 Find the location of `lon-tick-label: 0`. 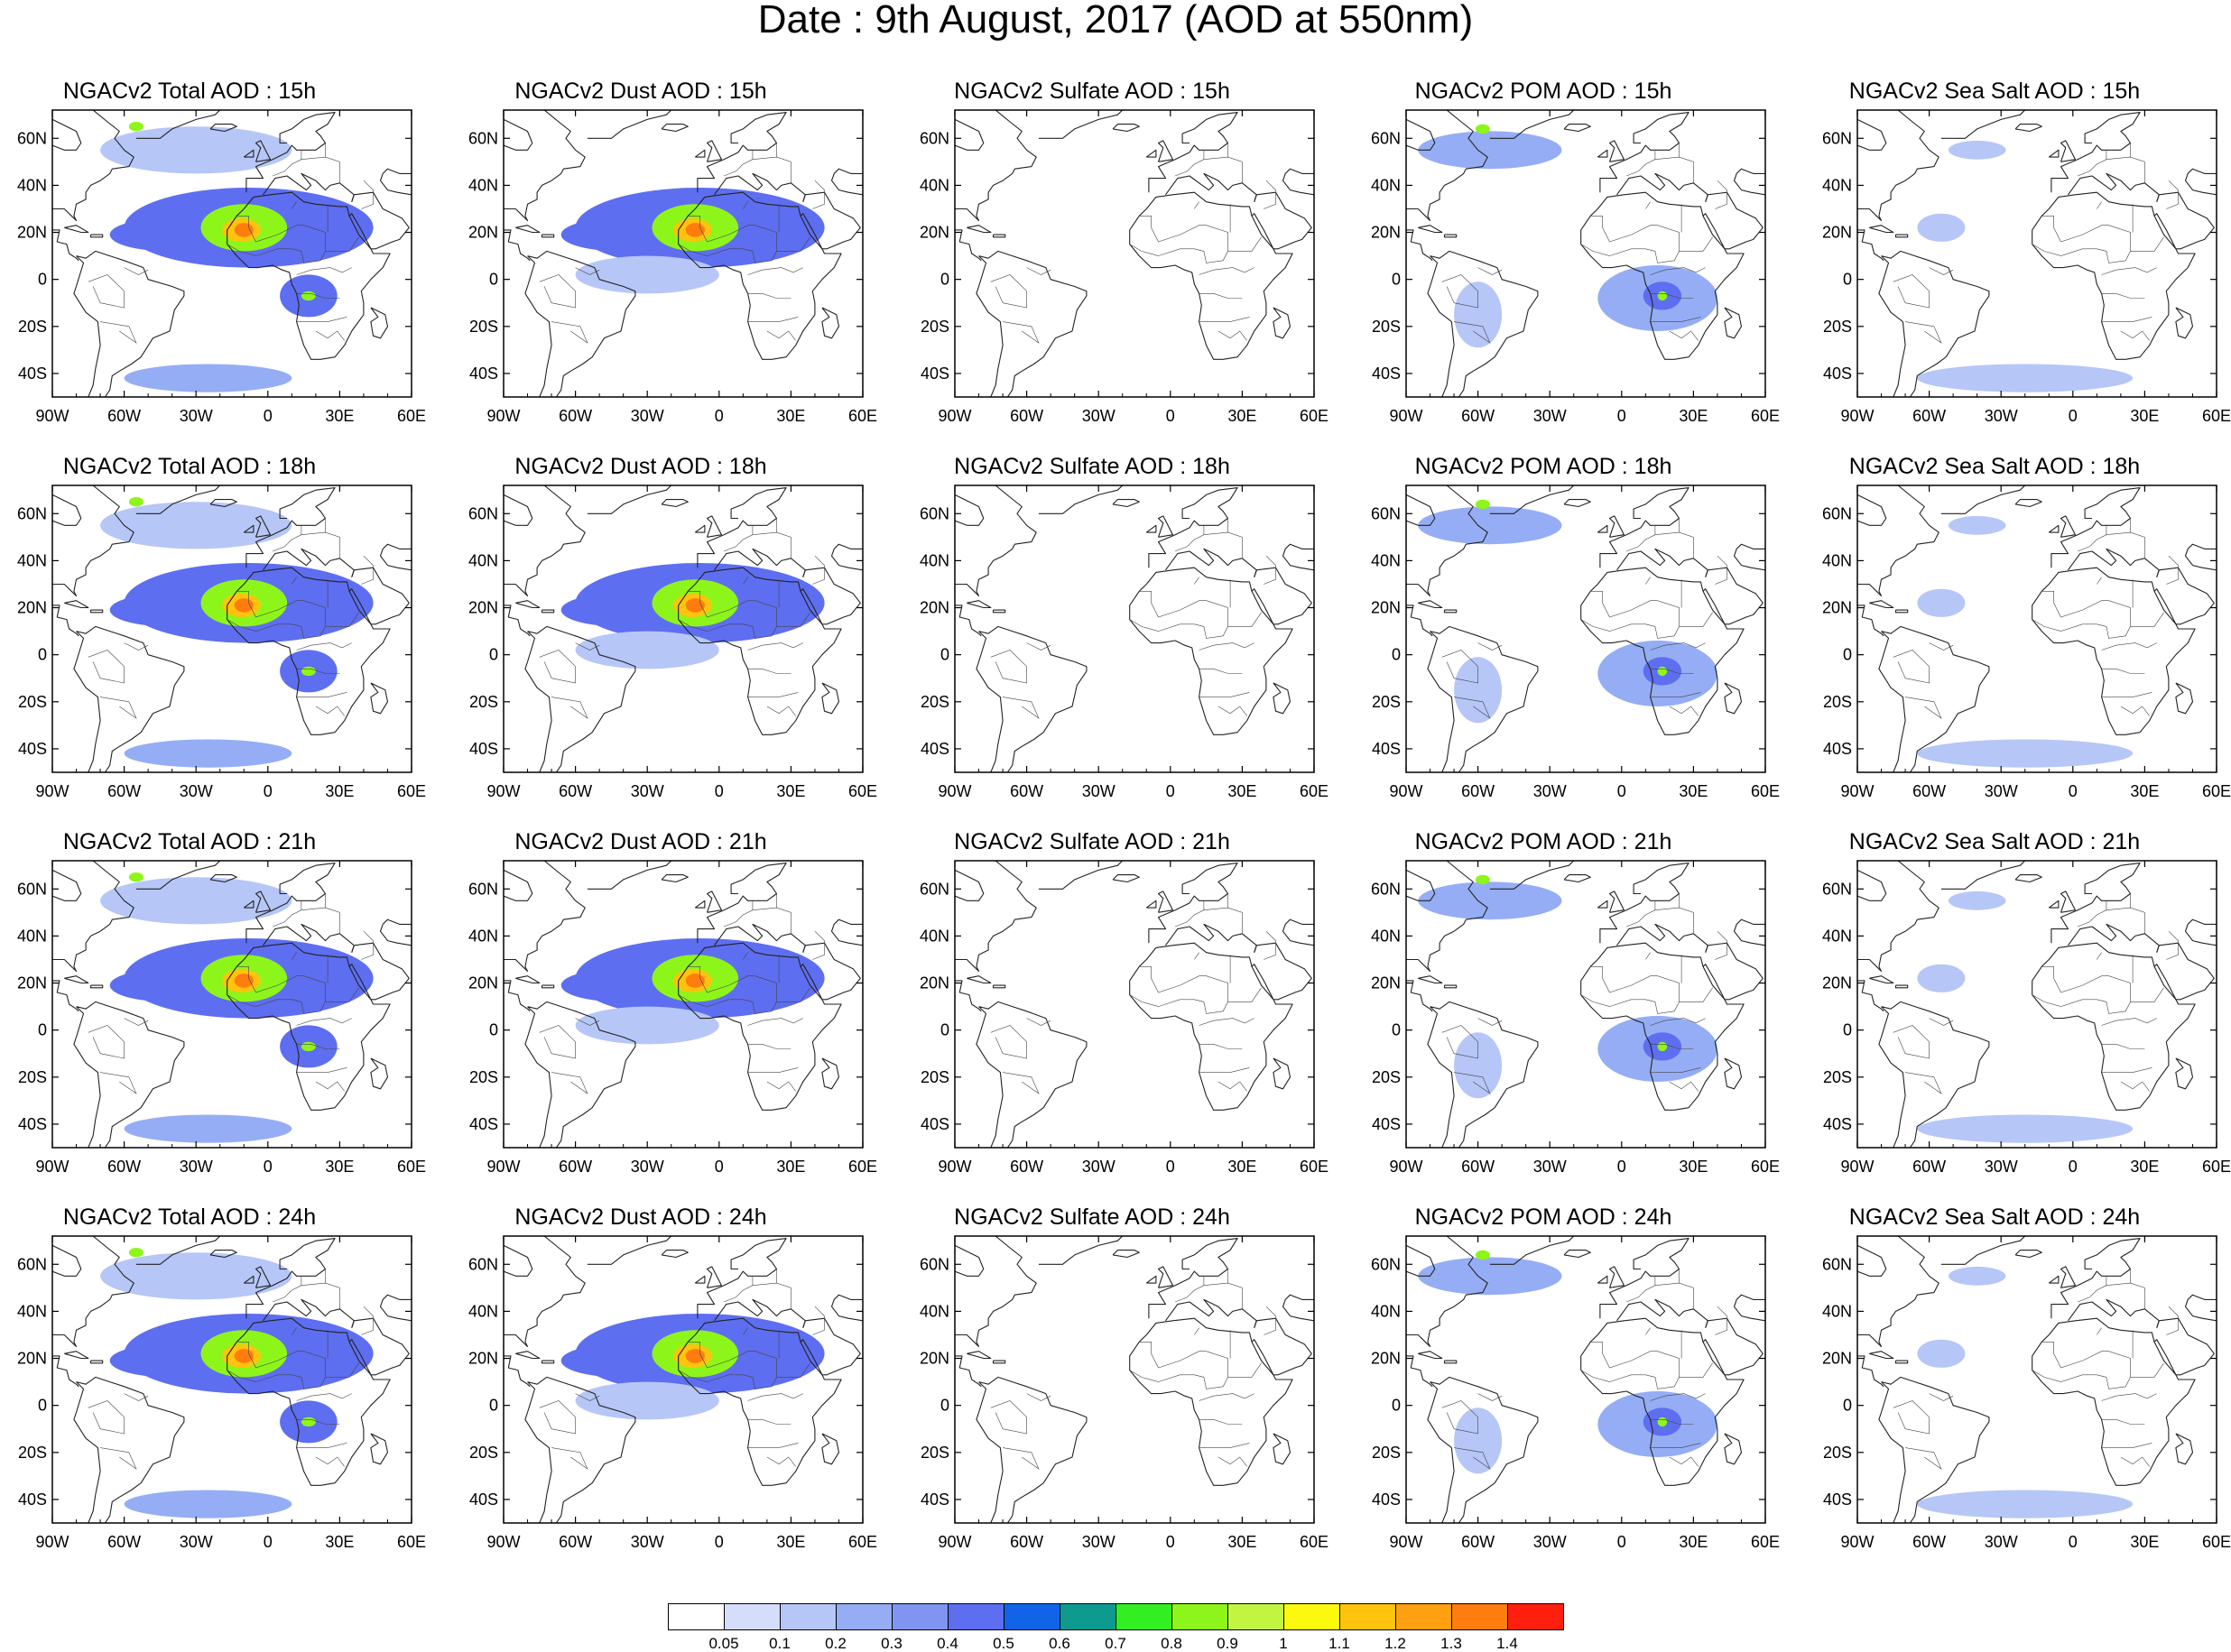

lon-tick-label: 0 is located at coordinates (1170, 791).